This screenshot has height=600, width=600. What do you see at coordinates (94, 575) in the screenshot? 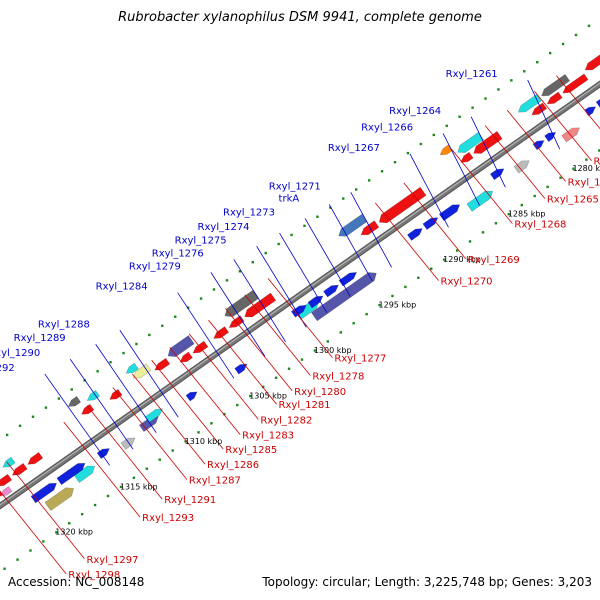
I see `reverse-gene-label: Rxyl_1298` at bounding box center [94, 575].